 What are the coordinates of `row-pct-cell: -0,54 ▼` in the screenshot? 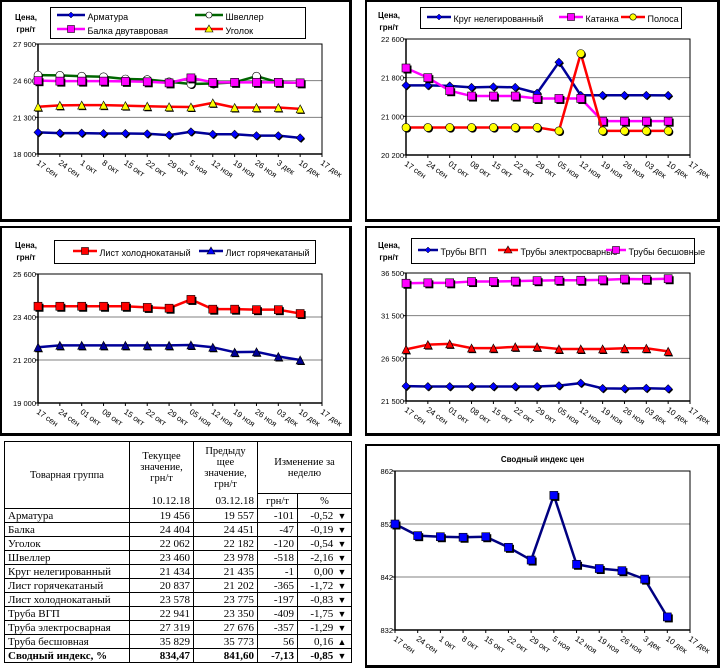 It's located at (324, 543).